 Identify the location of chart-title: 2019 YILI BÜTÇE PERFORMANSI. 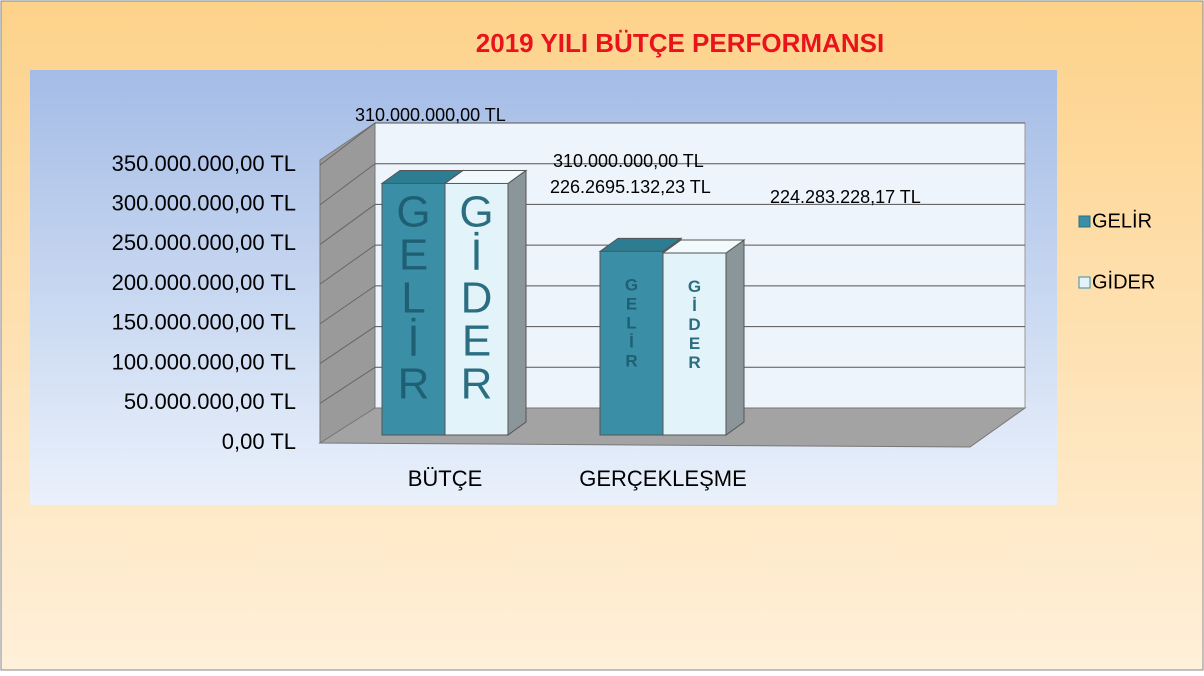
(680, 43).